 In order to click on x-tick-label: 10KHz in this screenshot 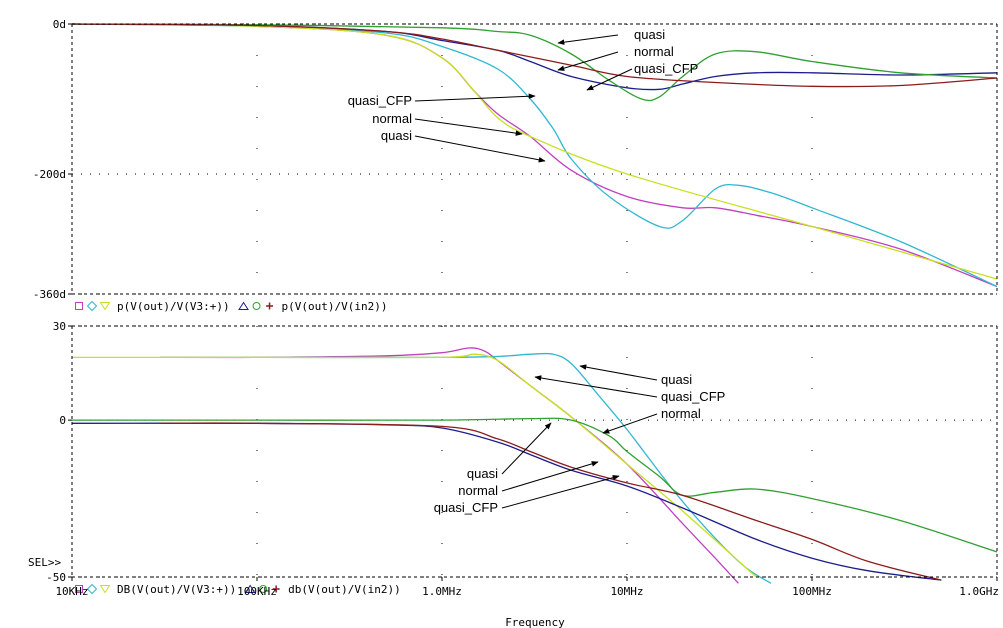, I will do `click(71, 591)`.